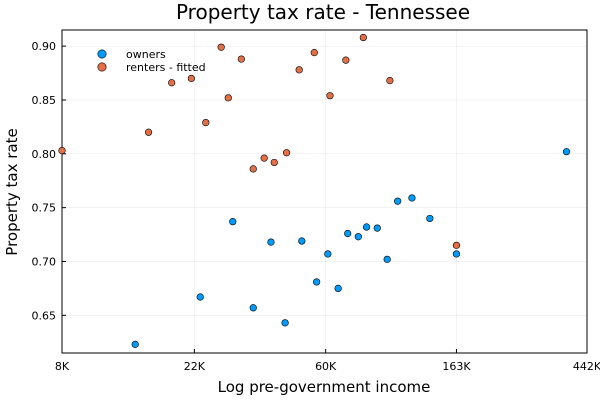 This screenshot has height=400, width=600. What do you see at coordinates (324, 387) in the screenshot?
I see `x-axis-title: Log pre-government income` at bounding box center [324, 387].